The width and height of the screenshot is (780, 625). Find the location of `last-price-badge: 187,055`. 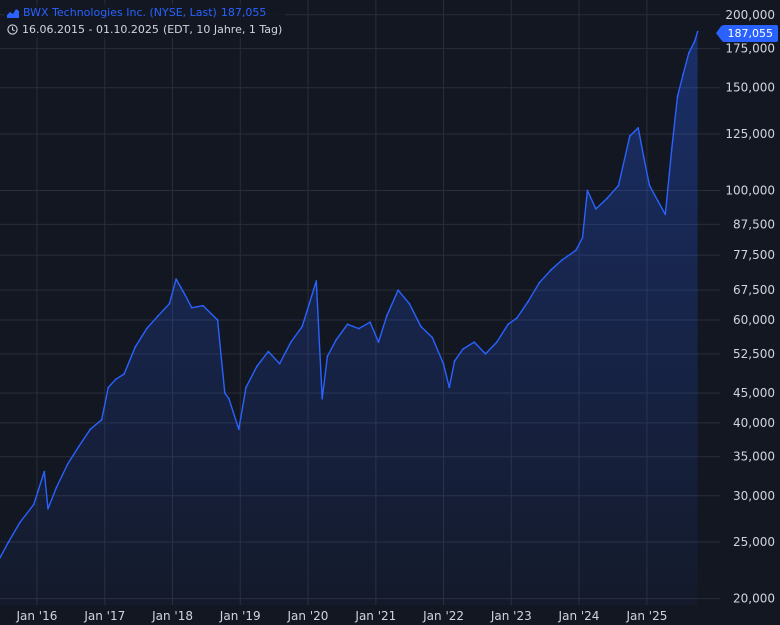

last-price-badge: 187,055 is located at coordinates (746, 33).